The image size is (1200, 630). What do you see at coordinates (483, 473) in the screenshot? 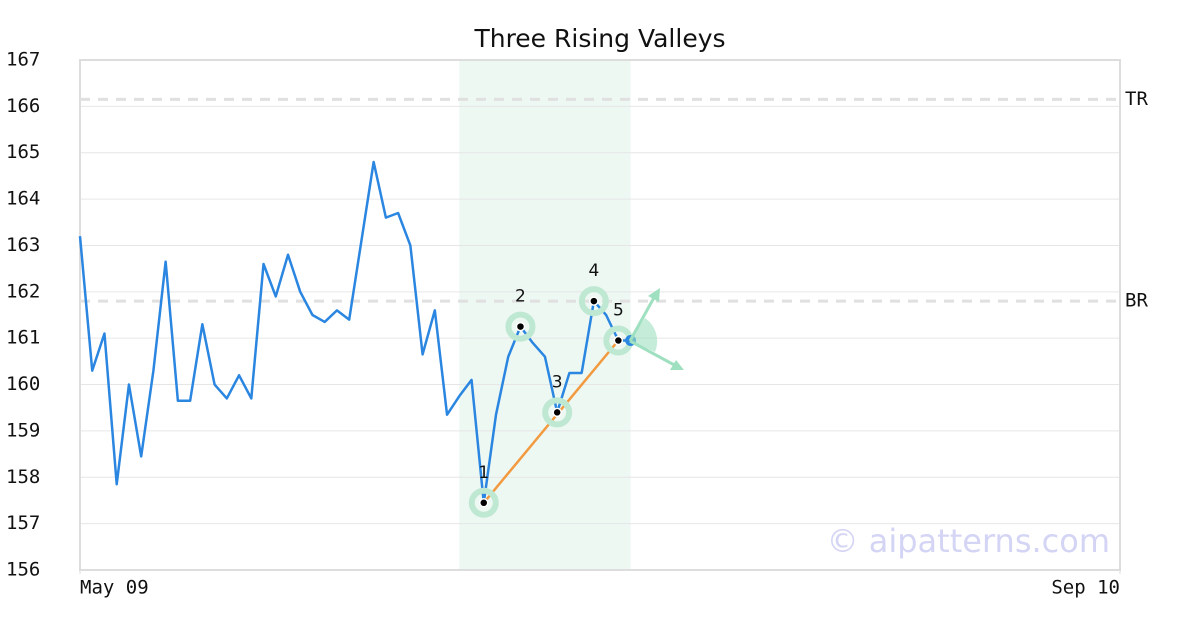
I see `pattern-label: 1` at bounding box center [483, 473].